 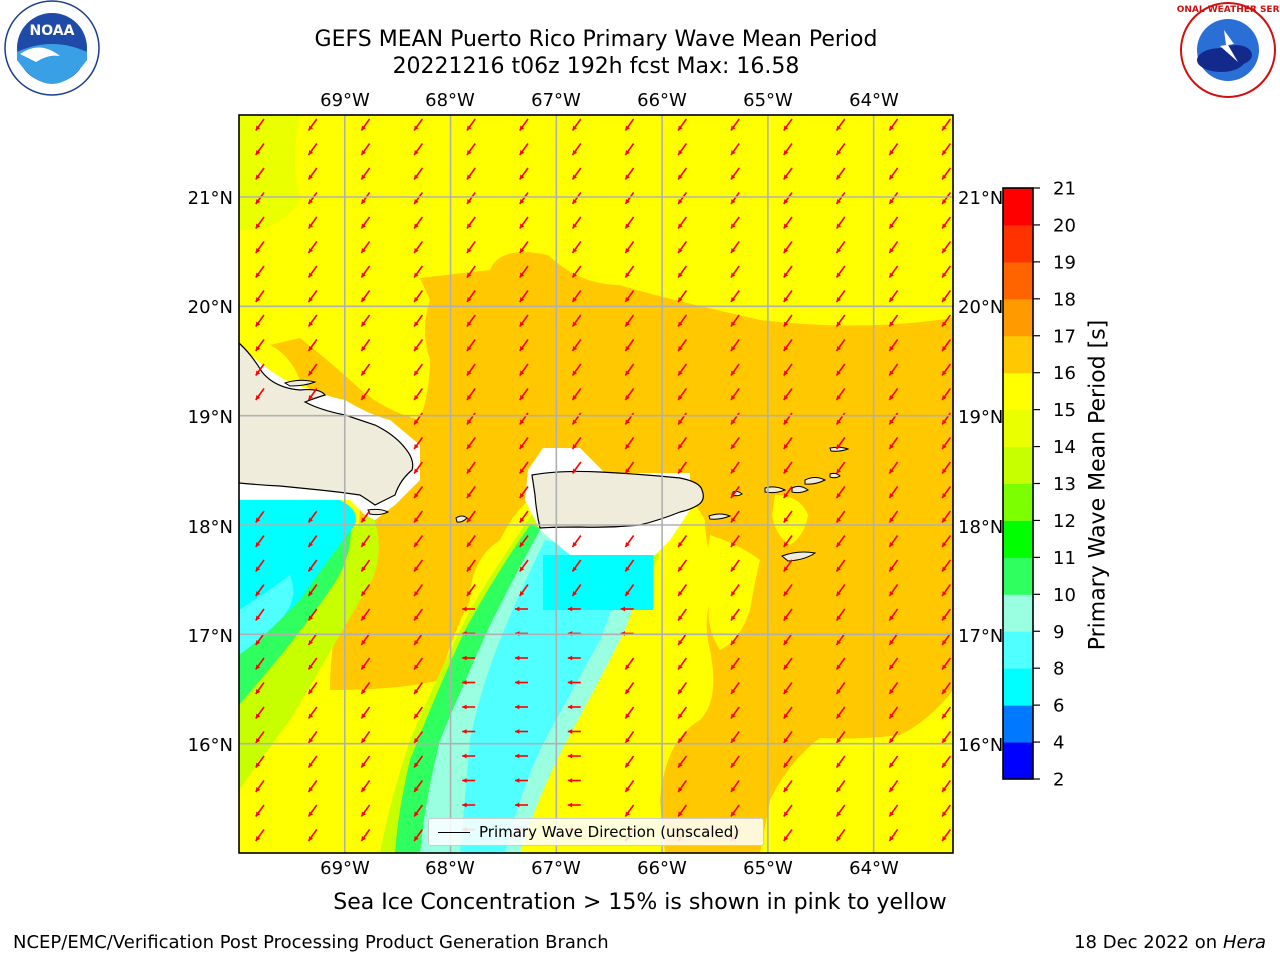 What do you see at coordinates (1058, 706) in the screenshot?
I see `colorbar-tick-label: 6` at bounding box center [1058, 706].